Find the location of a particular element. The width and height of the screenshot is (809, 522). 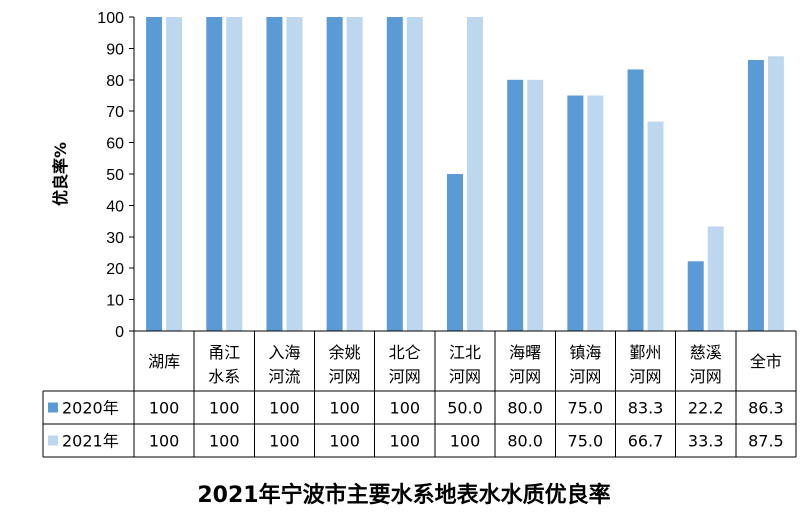

data-label: 83.3 is located at coordinates (646, 408).